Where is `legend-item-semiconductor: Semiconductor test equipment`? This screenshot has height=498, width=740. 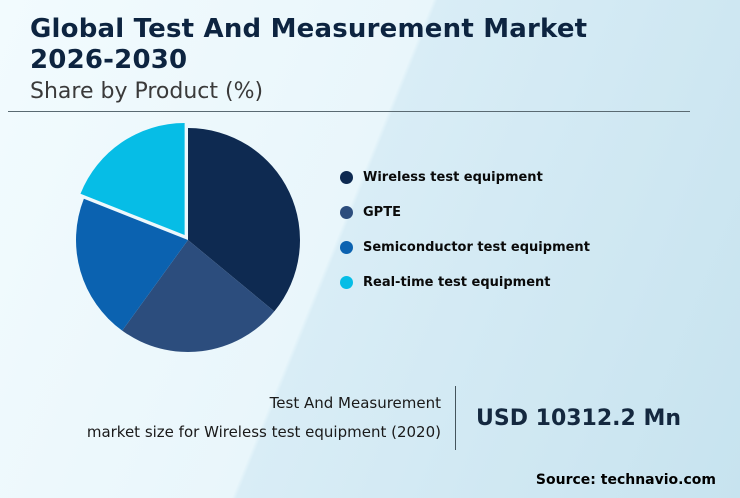
legend-item-semiconductor: Semiconductor test equipment is located at coordinates (465, 247).